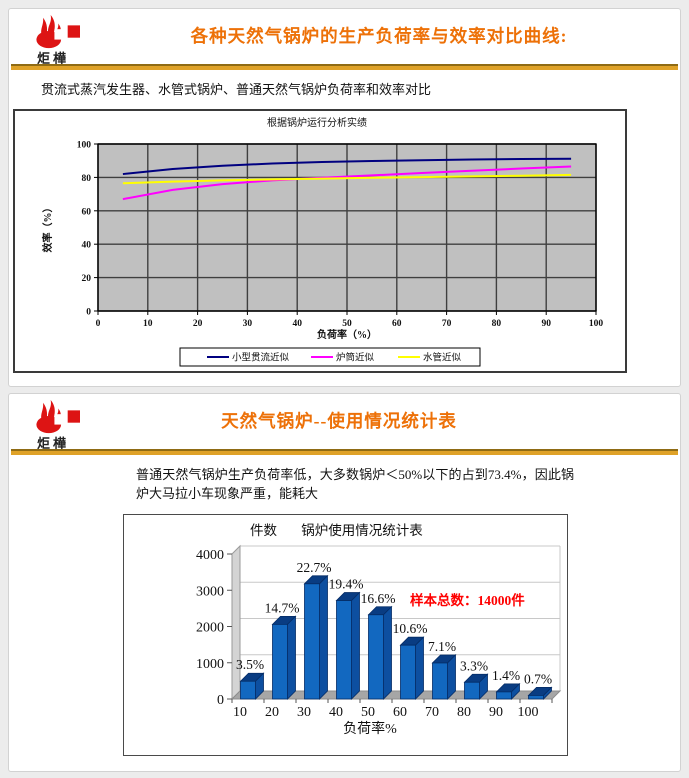 The height and width of the screenshot is (778, 689). I want to click on x-tick-label: 0, so click(98, 324).